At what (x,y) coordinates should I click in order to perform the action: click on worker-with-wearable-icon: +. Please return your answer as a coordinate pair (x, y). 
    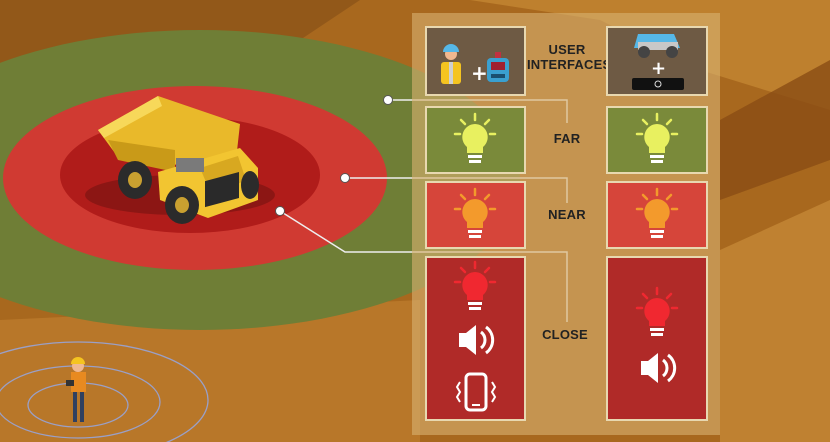
    Looking at the image, I should click on (475, 64).